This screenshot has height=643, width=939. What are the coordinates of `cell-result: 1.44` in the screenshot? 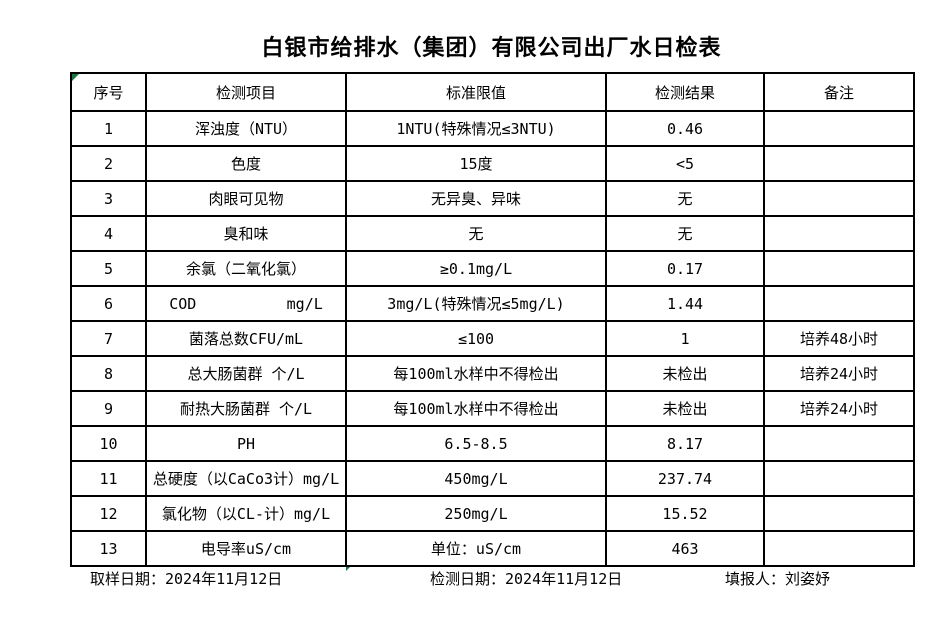 It's located at (685, 303).